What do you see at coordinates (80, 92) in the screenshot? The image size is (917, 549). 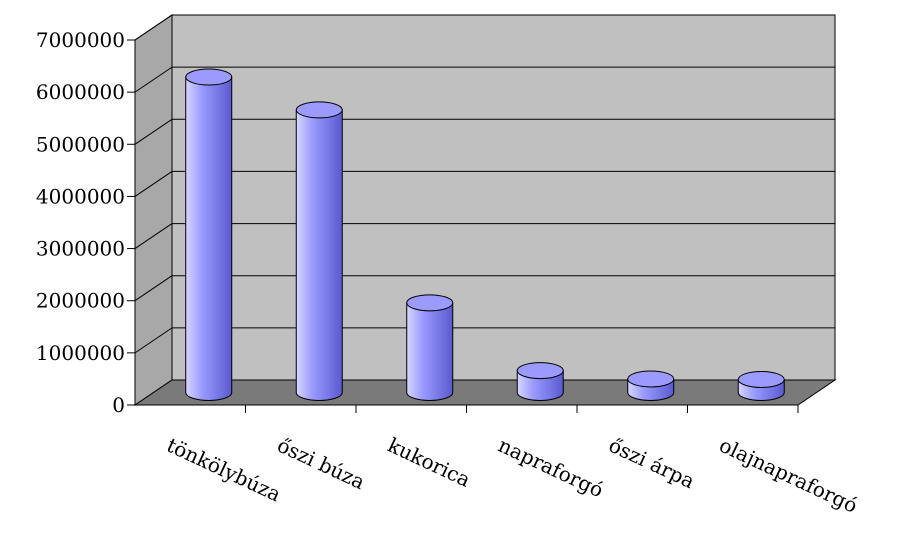 I see `y-tick-label: 6000000` at bounding box center [80, 92].